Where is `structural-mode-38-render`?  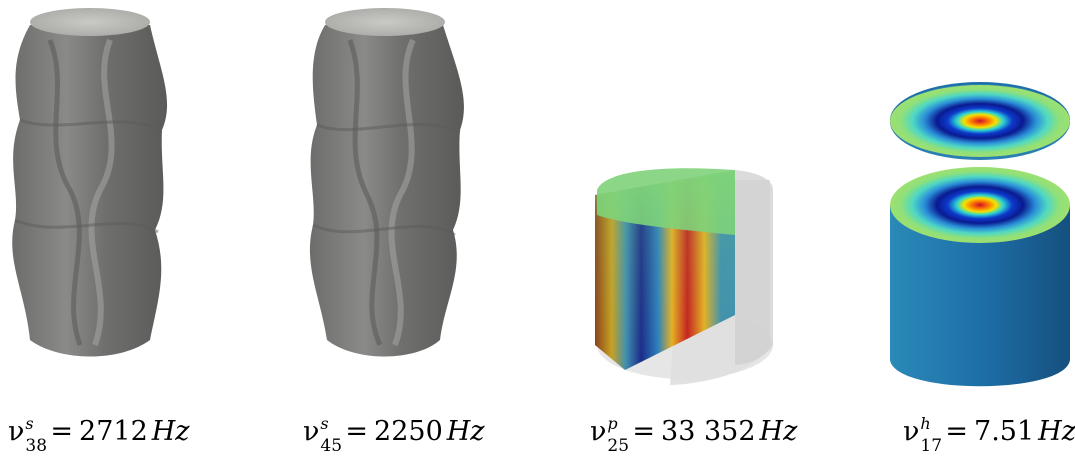
structural-mode-38-render is located at coordinates (87, 185).